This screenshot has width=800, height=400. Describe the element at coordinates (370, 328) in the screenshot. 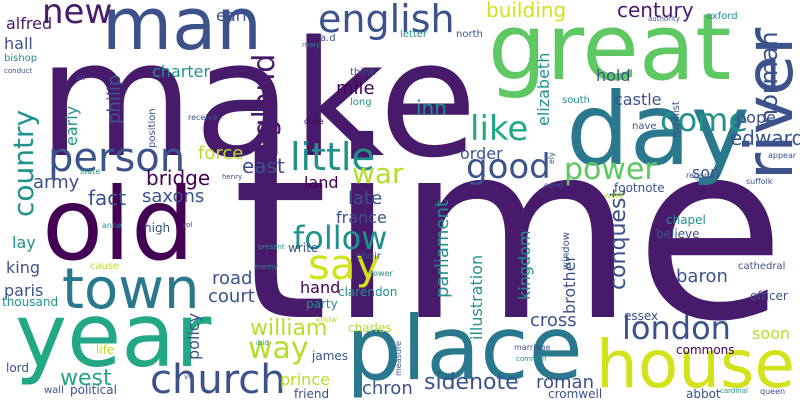

I see `word-charles: charles` at that location.